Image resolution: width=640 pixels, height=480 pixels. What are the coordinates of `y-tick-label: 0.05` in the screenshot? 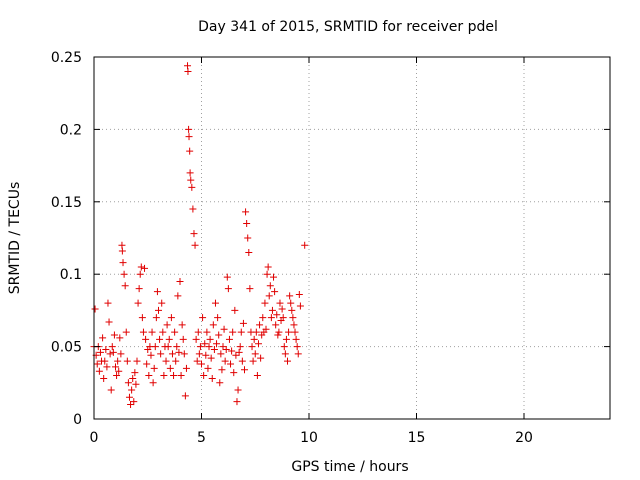 It's located at (66, 348).